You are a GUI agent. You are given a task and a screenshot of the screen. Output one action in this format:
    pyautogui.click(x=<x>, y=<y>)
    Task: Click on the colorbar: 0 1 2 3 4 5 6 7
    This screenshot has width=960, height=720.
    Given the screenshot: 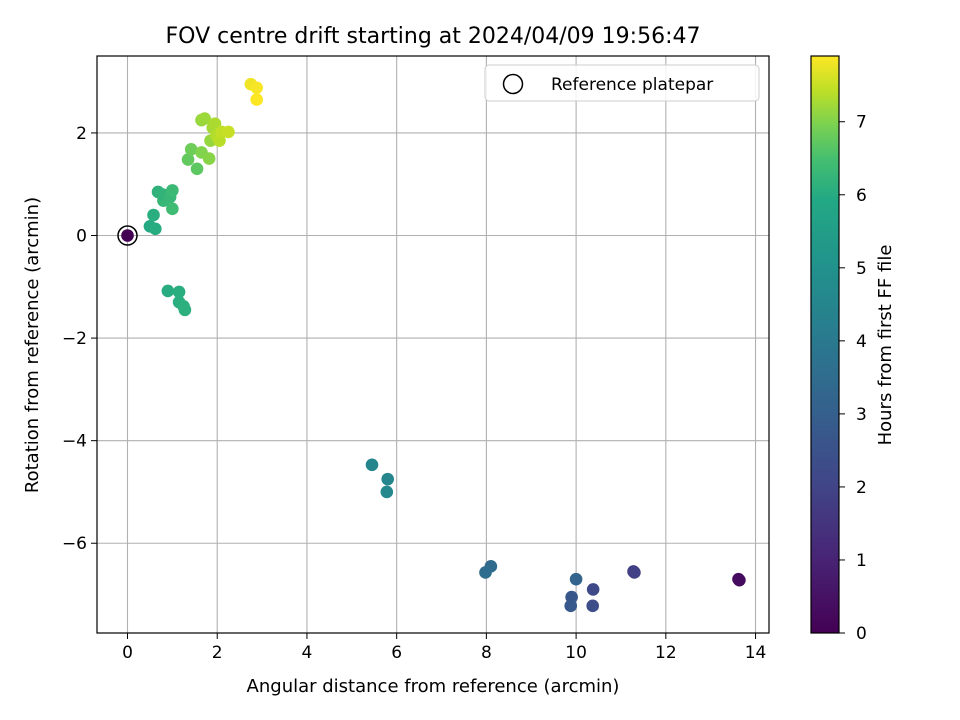 What is the action you would take?
    pyautogui.click(x=838, y=349)
    